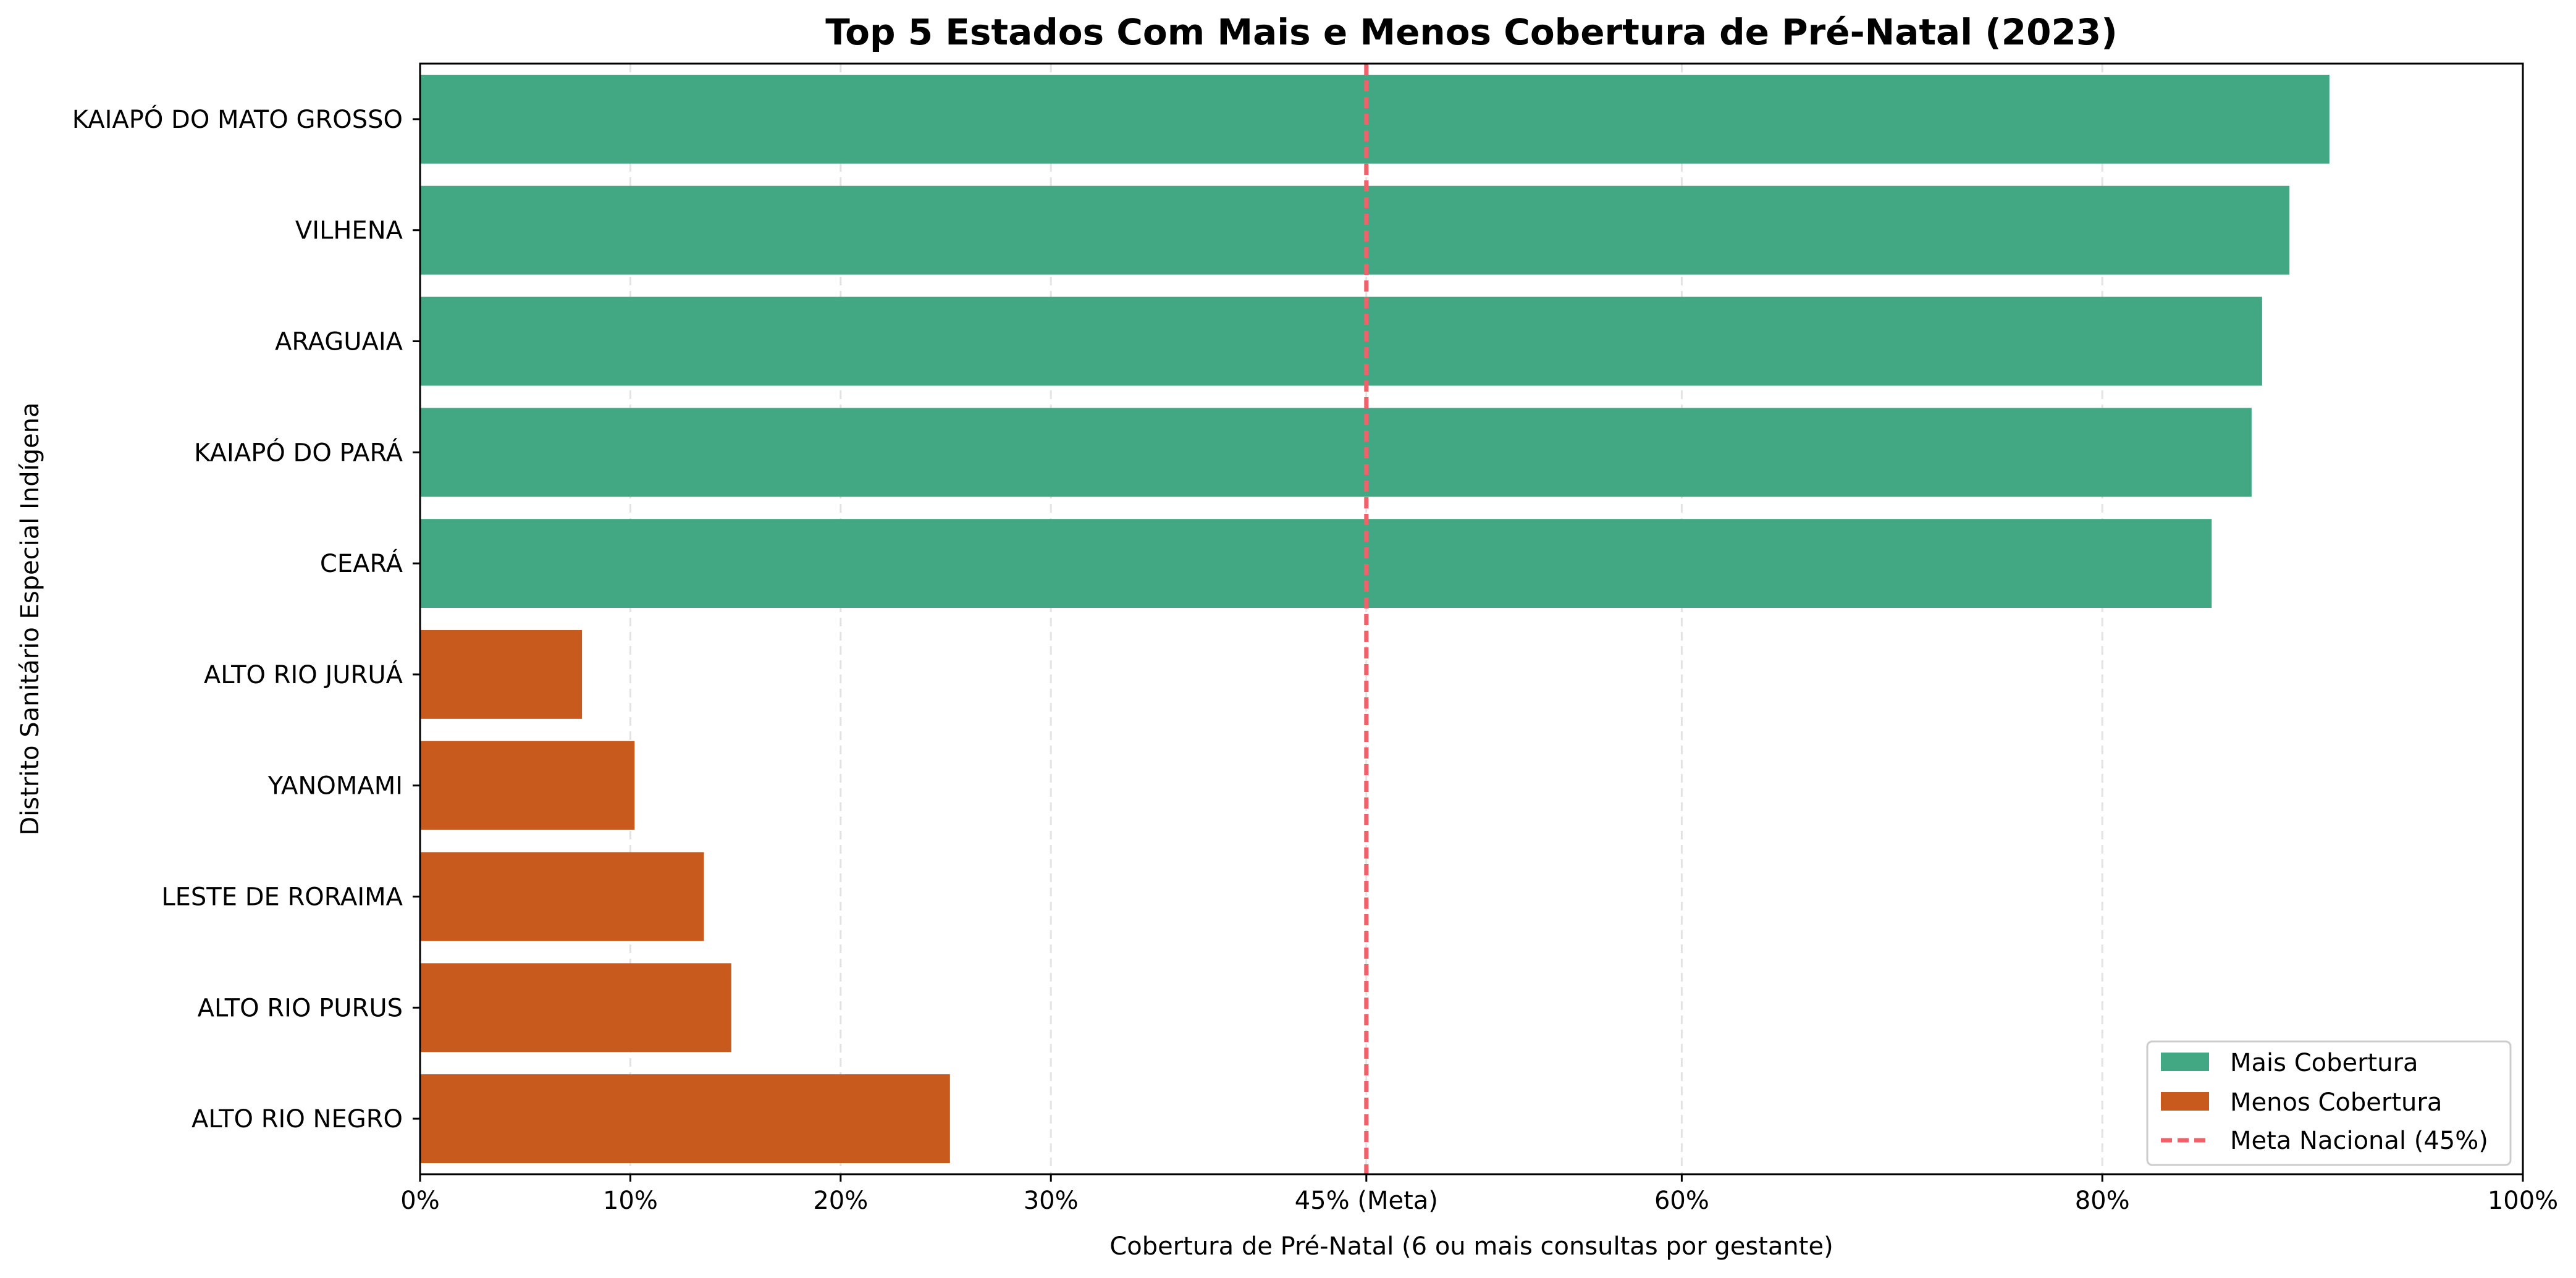  What do you see at coordinates (2102, 1201) in the screenshot?
I see `x-tick-label: 80%` at bounding box center [2102, 1201].